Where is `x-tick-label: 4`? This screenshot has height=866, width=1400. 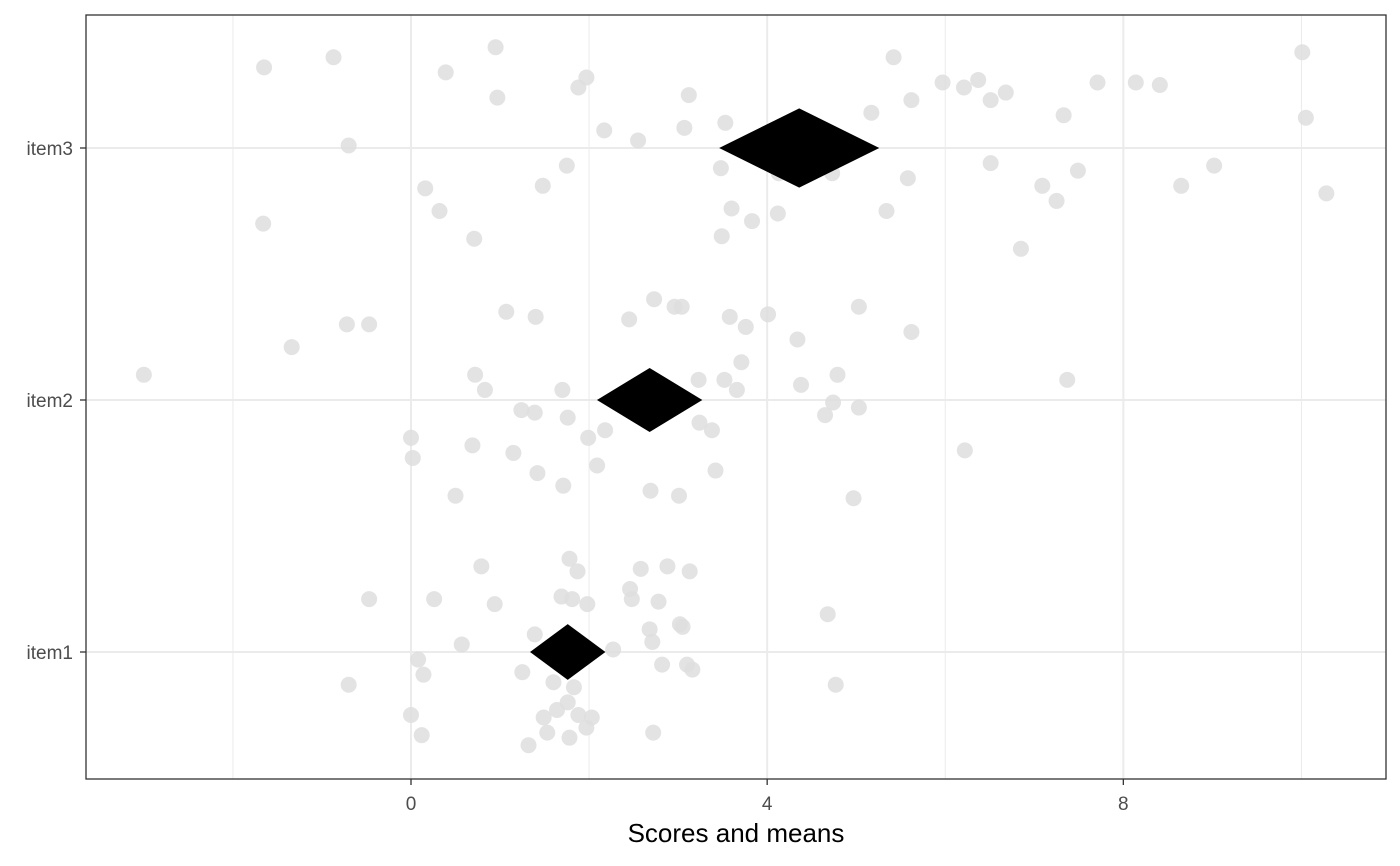
x-tick-label: 4 is located at coordinates (767, 804).